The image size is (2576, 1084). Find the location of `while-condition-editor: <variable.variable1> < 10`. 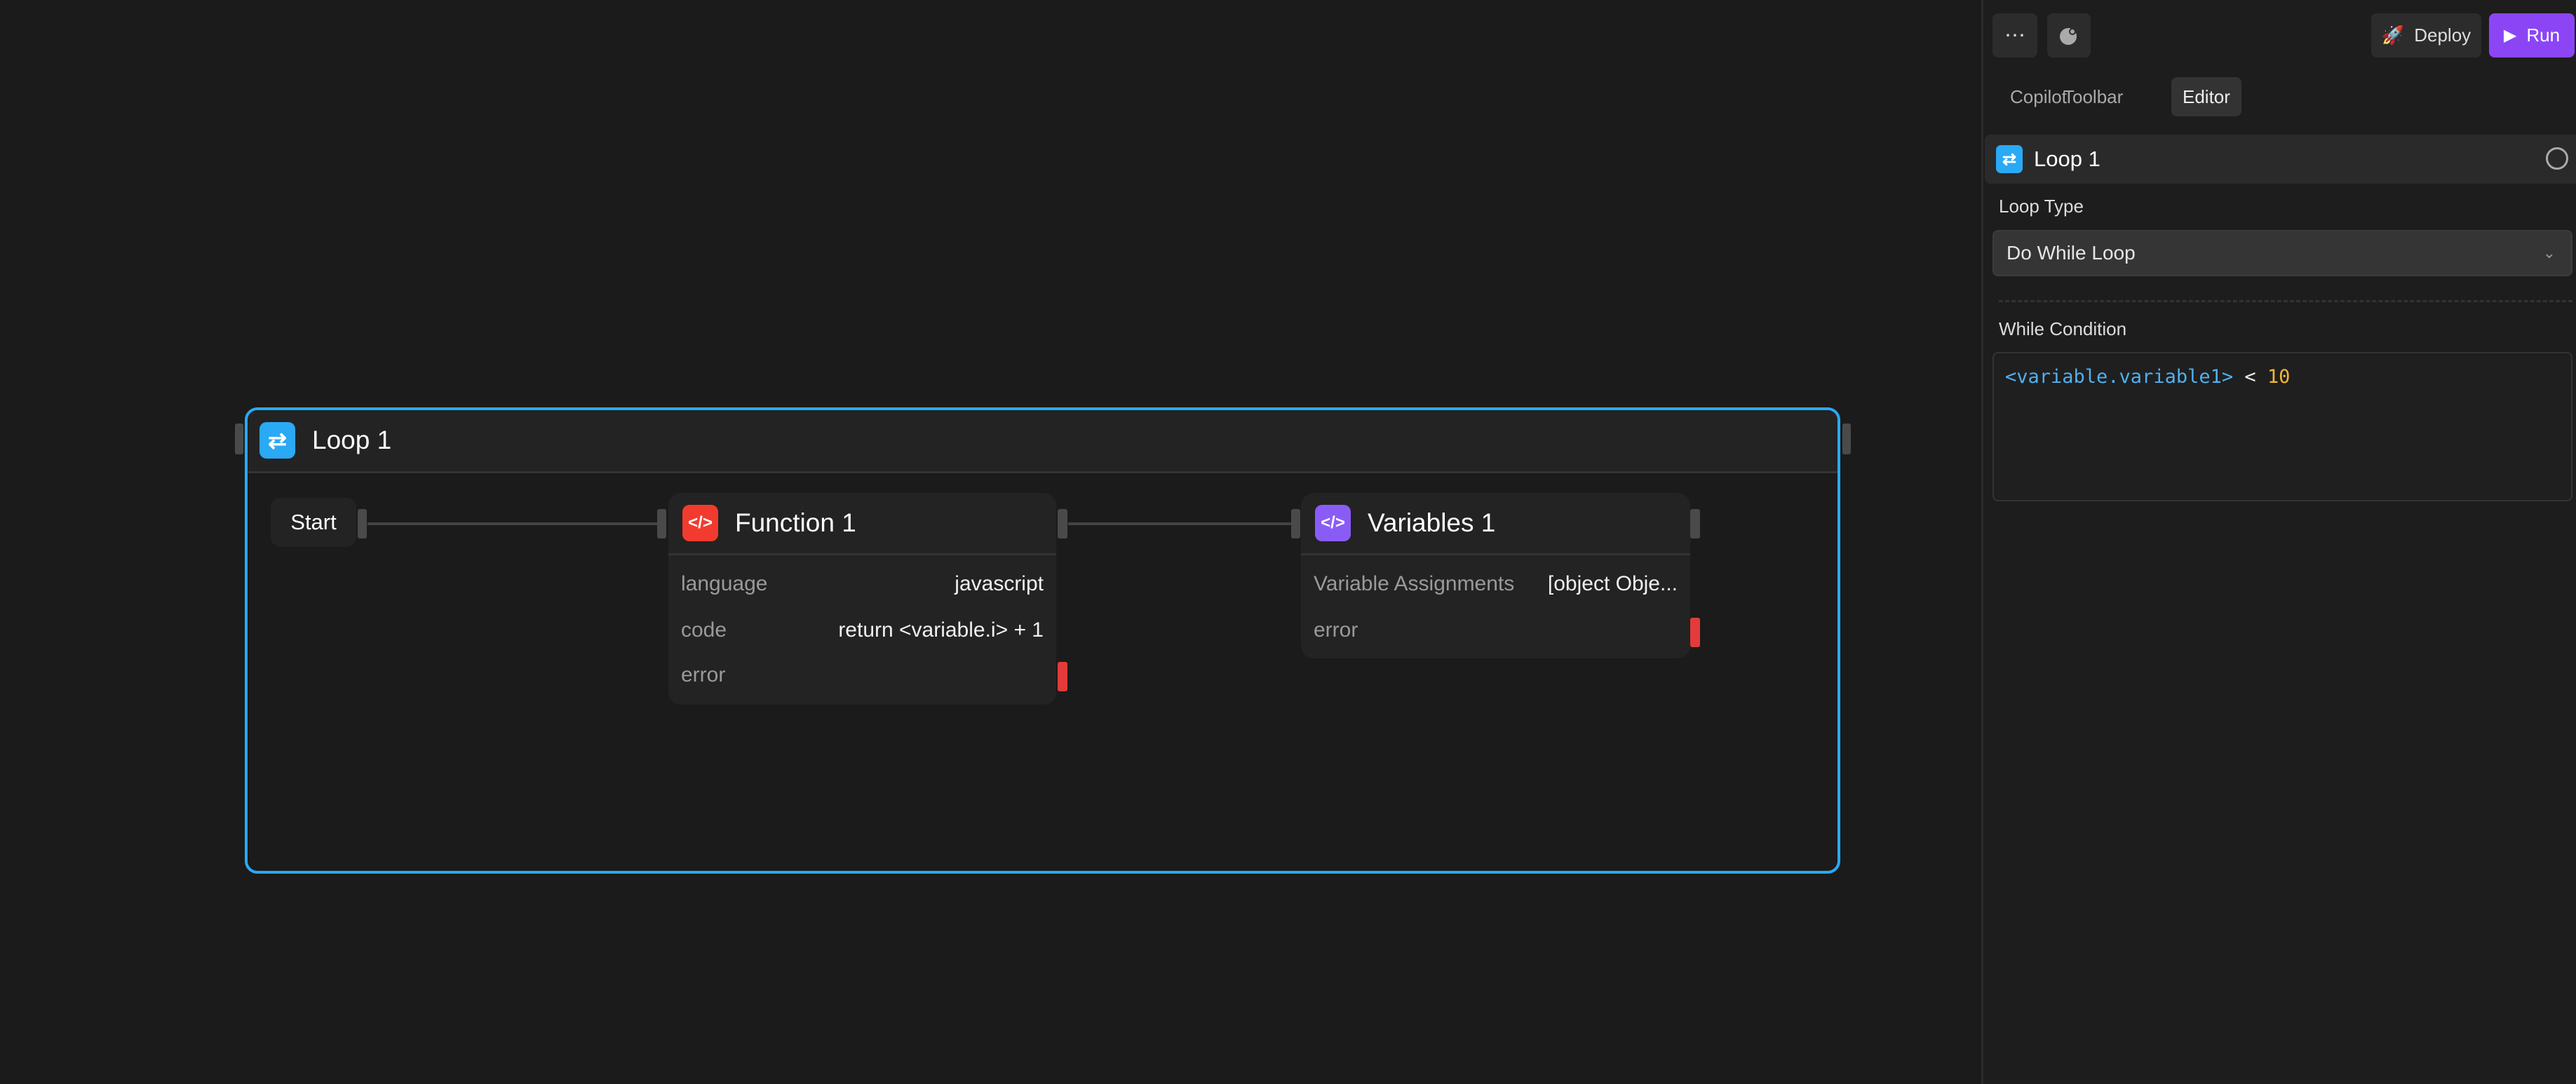

while-condition-editor: <variable.variable1> < 10 is located at coordinates (2282, 426).